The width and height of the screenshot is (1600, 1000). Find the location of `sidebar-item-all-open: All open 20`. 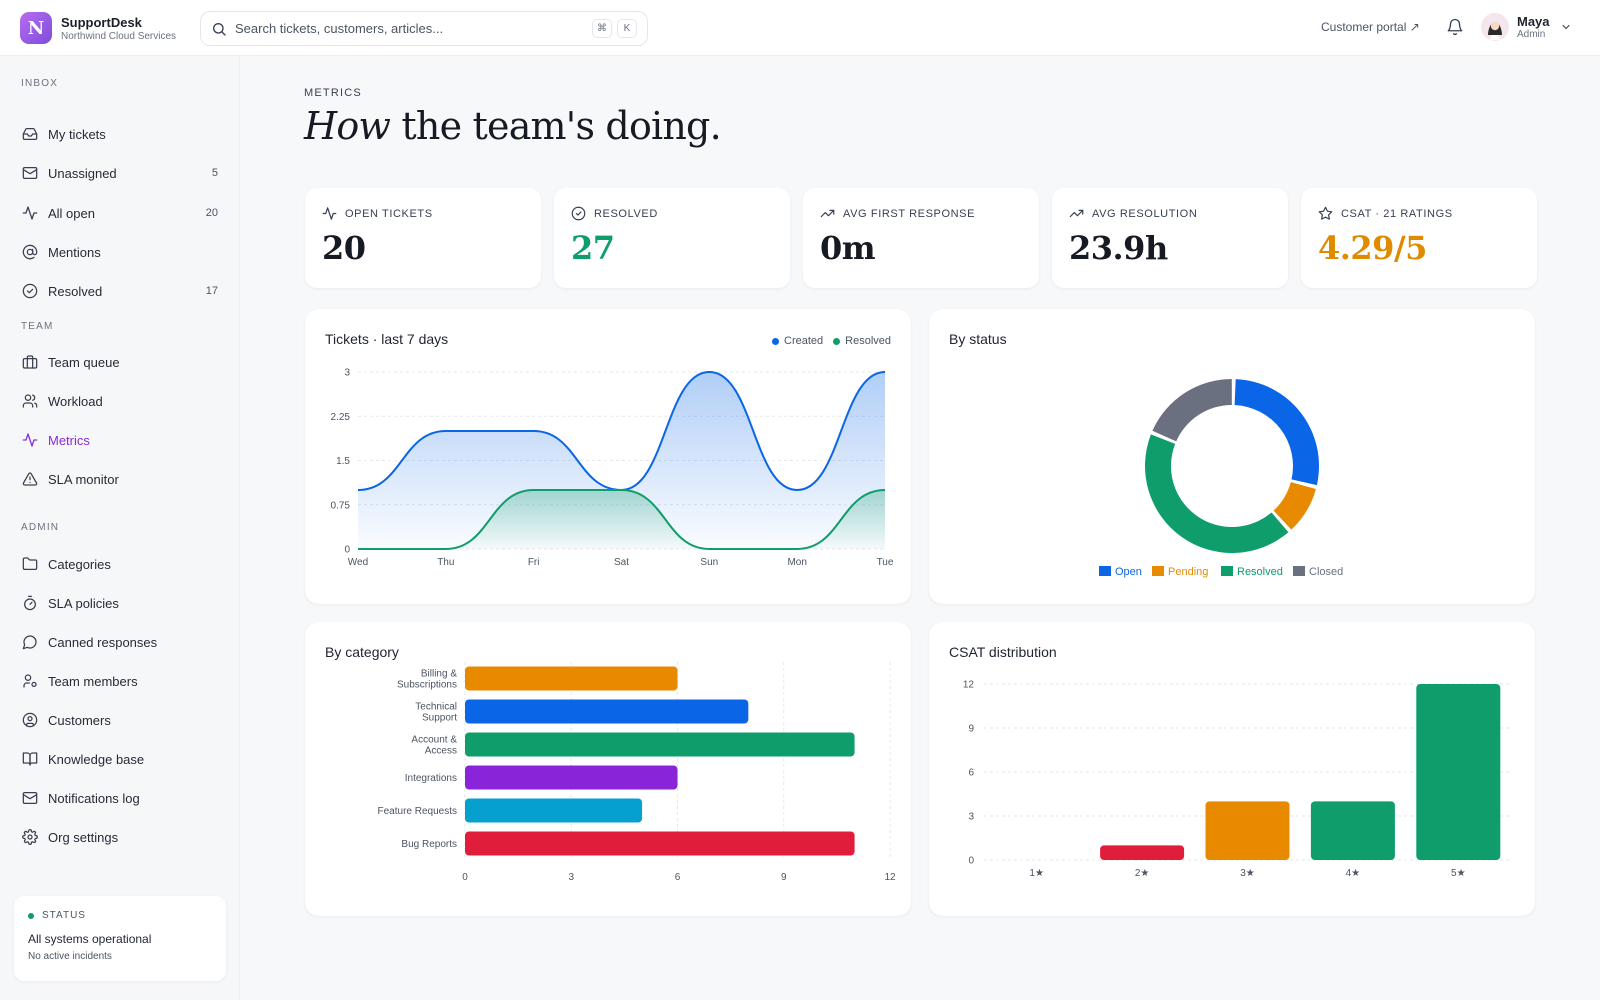

sidebar-item-all-open: All open 20 is located at coordinates (120, 213).